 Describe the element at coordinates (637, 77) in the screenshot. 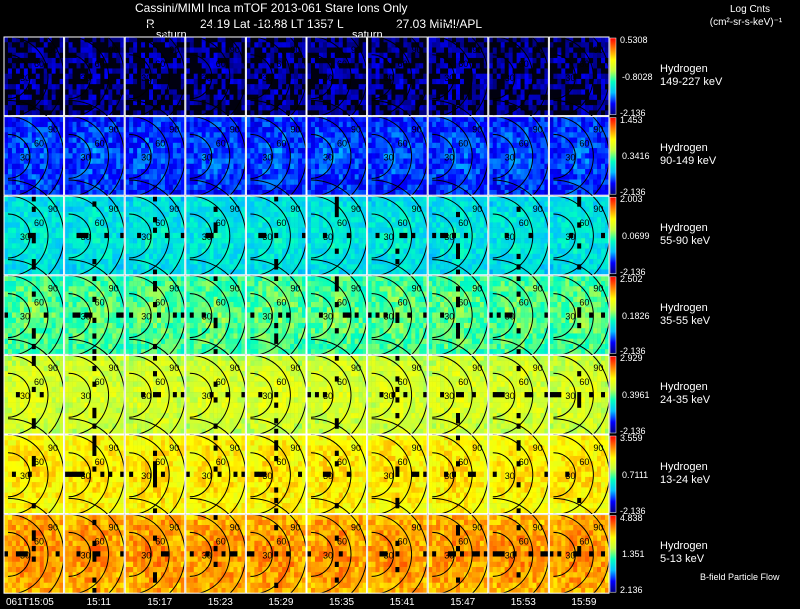

I see `colorbar-mid-label: -0.8028` at that location.